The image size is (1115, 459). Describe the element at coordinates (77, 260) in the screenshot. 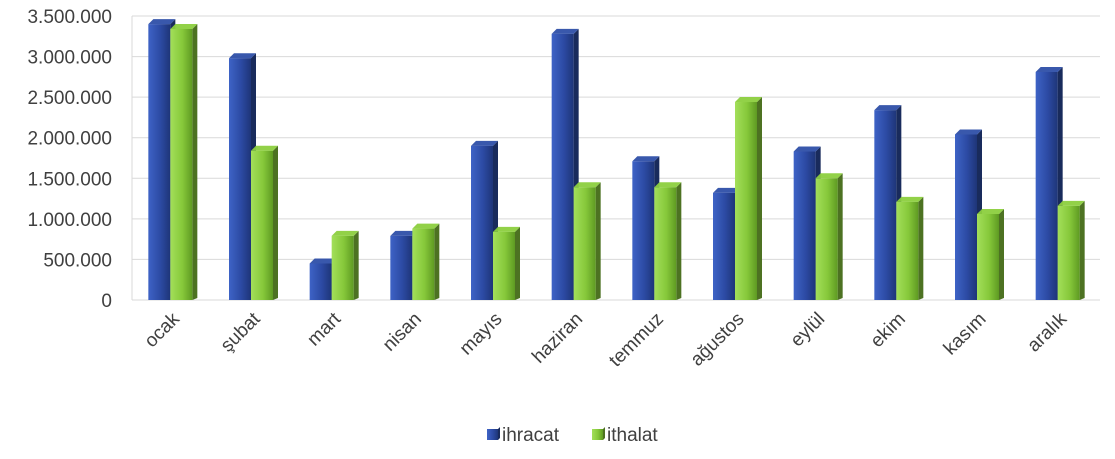

I see `y-tick-label: 500.000` at that location.